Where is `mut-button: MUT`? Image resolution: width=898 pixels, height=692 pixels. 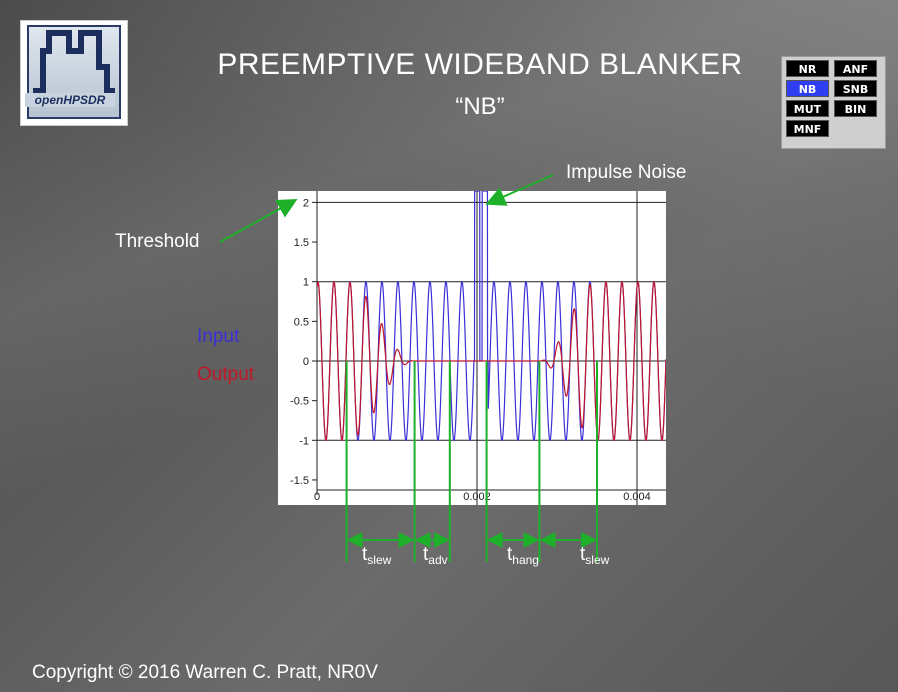
mut-button: MUT is located at coordinates (807, 108).